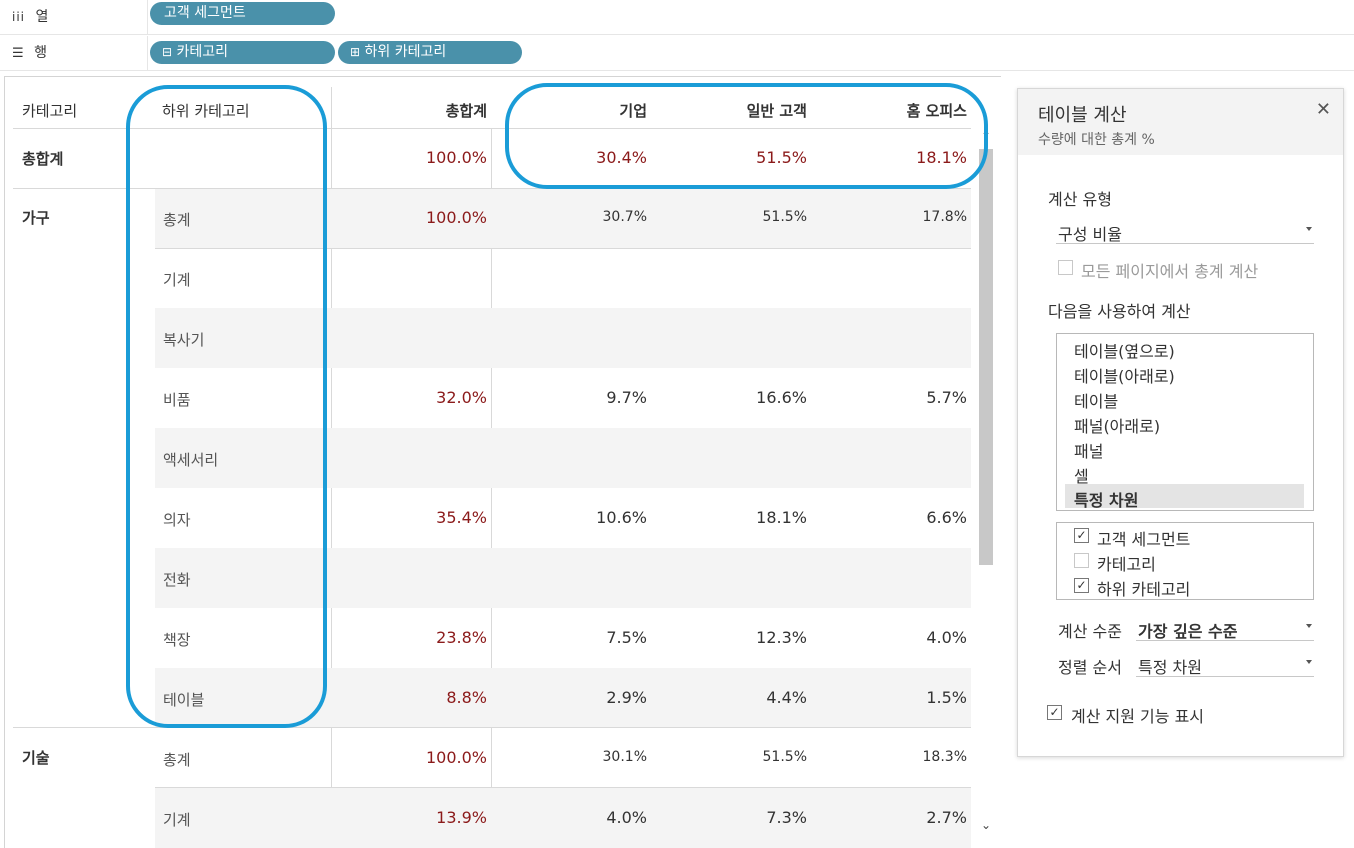 This screenshot has height=848, width=1354. I want to click on close-icon: ✕, so click(1323, 109).